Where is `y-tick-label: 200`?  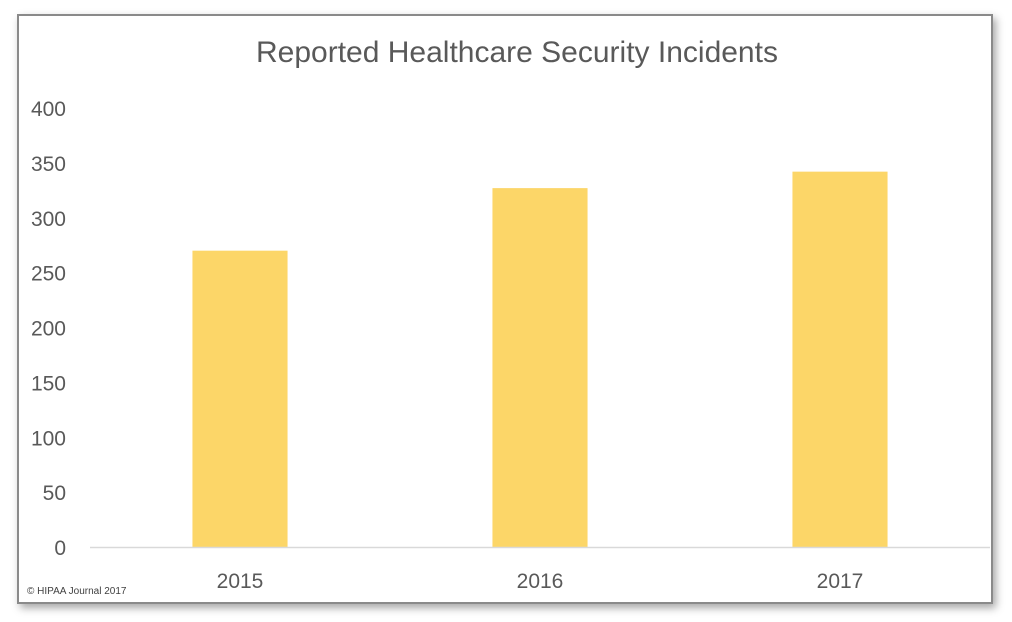
y-tick-label: 200 is located at coordinates (48, 329).